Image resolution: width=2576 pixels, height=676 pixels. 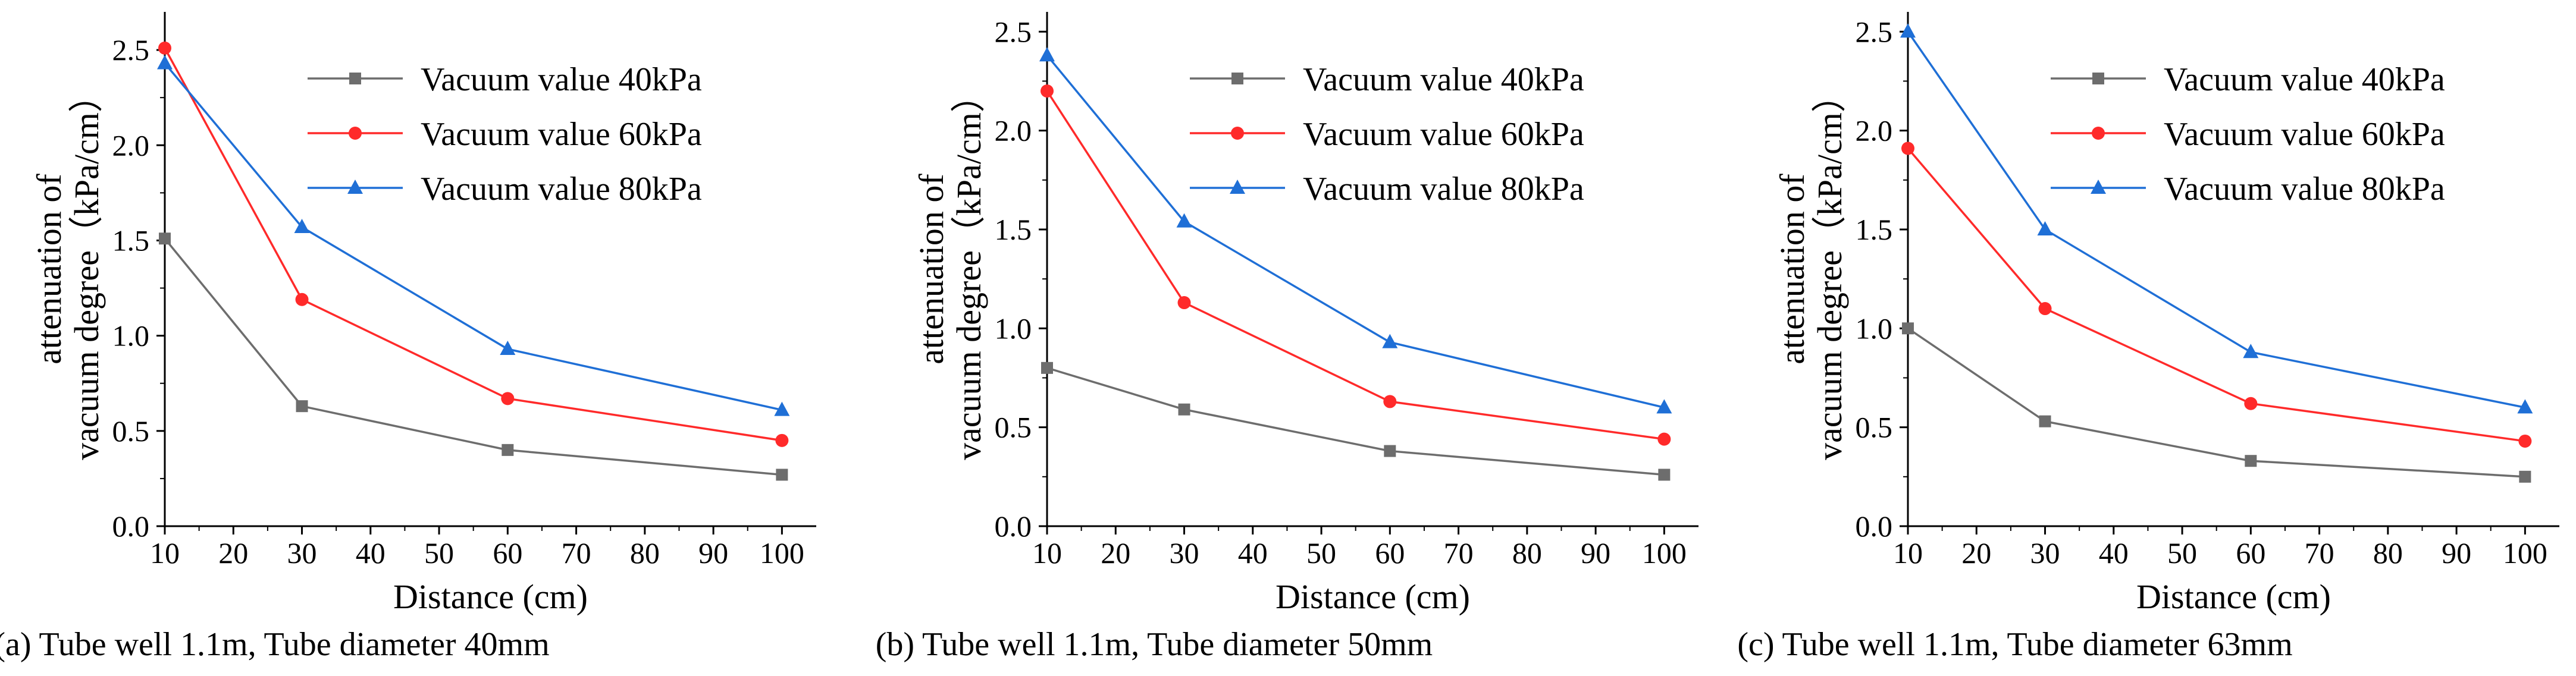 What do you see at coordinates (1154, 644) in the screenshot?
I see `chart-caption: (b) Tube well 1.1m, Tube diameter 50mm` at bounding box center [1154, 644].